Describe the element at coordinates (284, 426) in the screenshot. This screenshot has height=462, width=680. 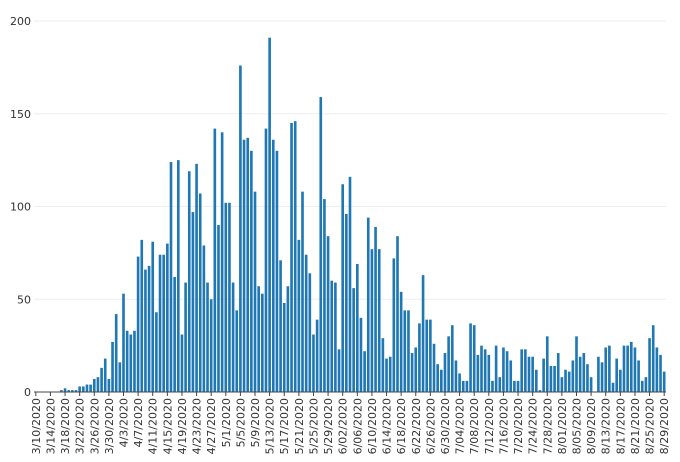
I see `x-tick-label: 5/17/2020` at that location.